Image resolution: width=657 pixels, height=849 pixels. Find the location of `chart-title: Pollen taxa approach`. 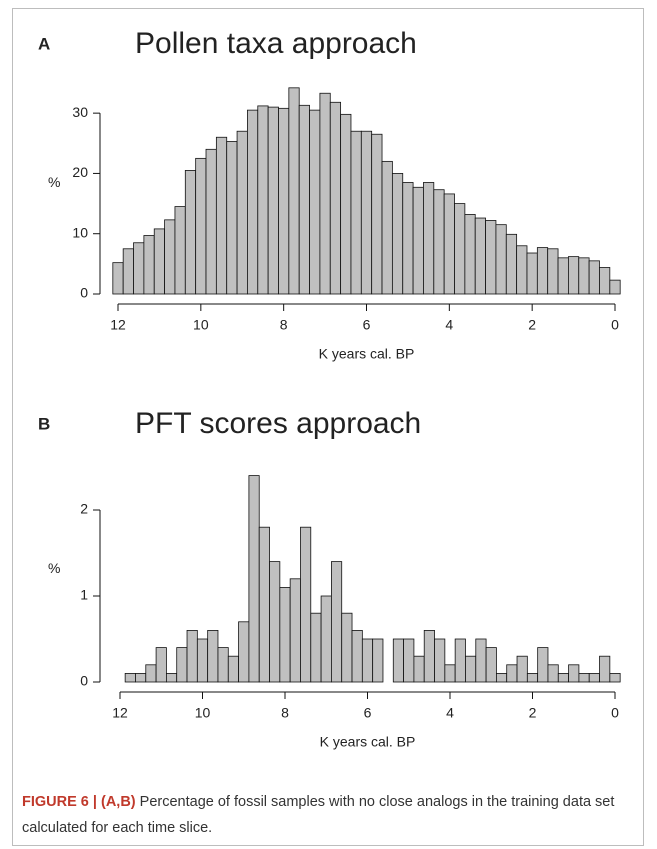

chart-title: Pollen taxa approach is located at coordinates (276, 43).